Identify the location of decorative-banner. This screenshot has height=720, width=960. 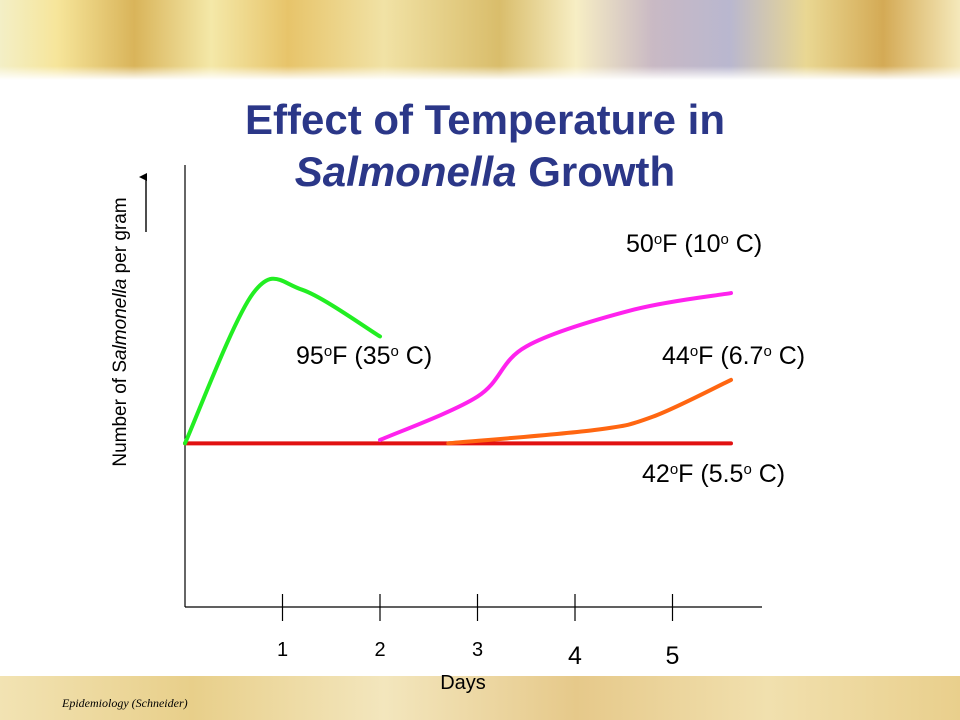
(480, 40).